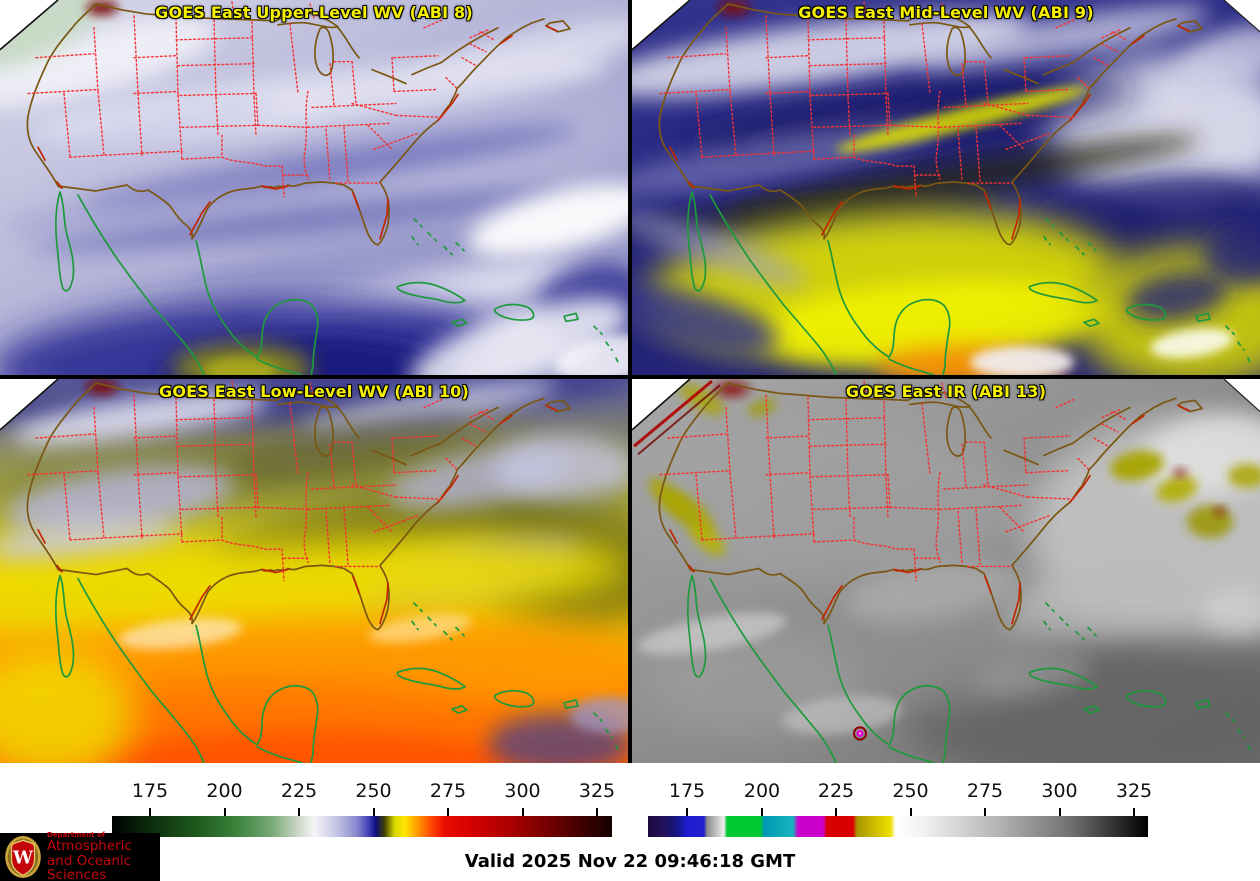  I want to click on cold-overshoot-marker, so click(860, 733).